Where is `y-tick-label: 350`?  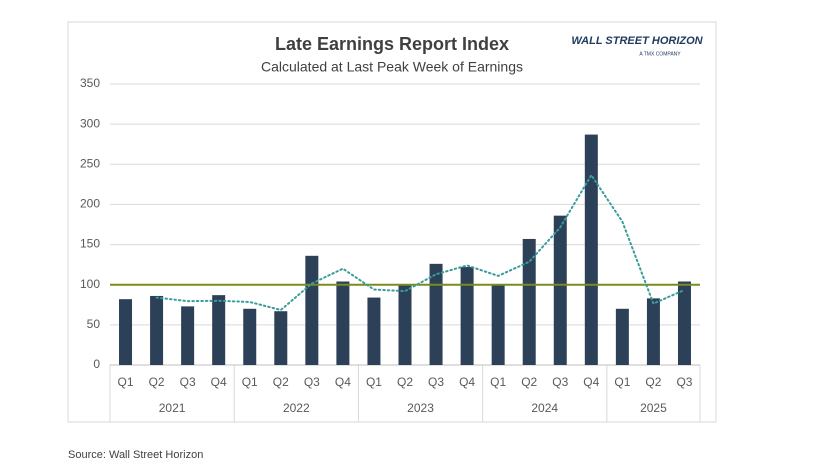
y-tick-label: 350 is located at coordinates (90, 83).